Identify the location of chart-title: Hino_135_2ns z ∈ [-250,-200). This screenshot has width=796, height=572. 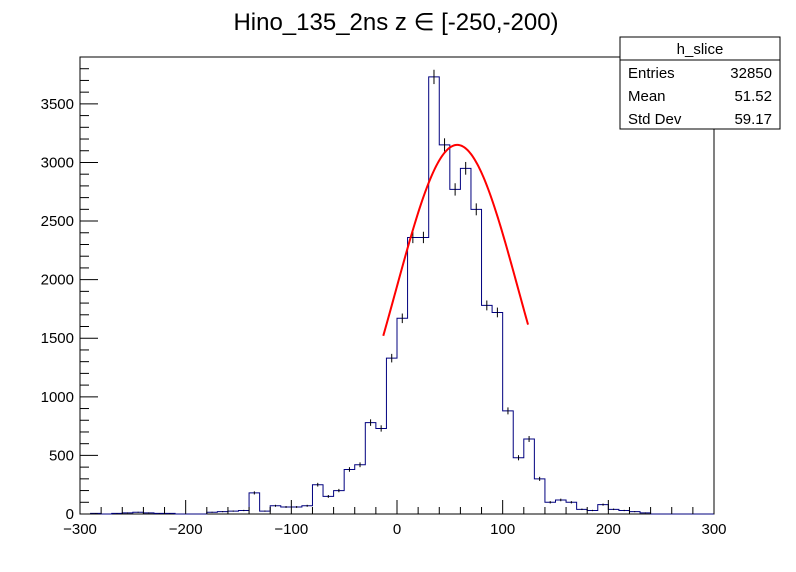
(395, 22).